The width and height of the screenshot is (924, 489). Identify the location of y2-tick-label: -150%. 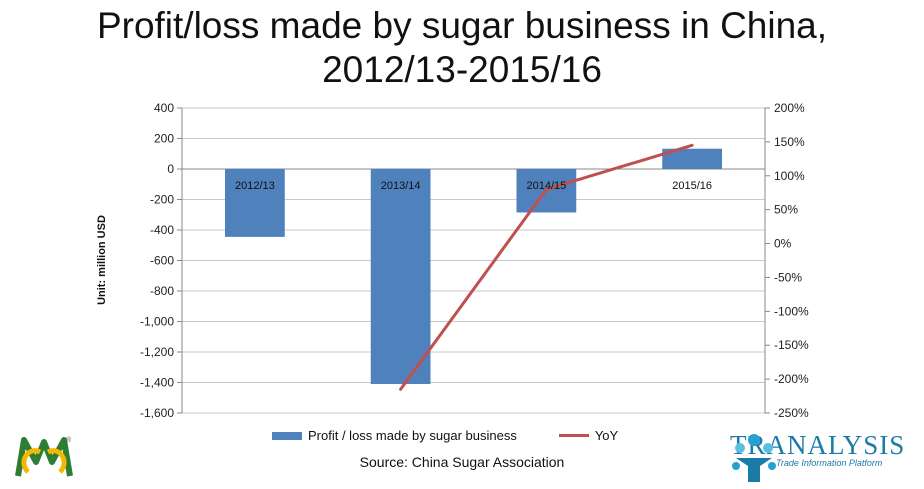
(791, 345).